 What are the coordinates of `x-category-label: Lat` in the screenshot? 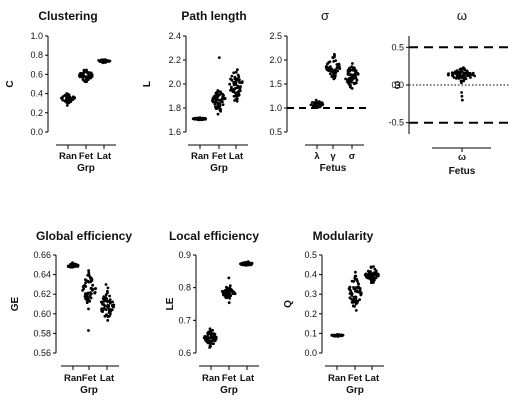 It's located at (372, 378).